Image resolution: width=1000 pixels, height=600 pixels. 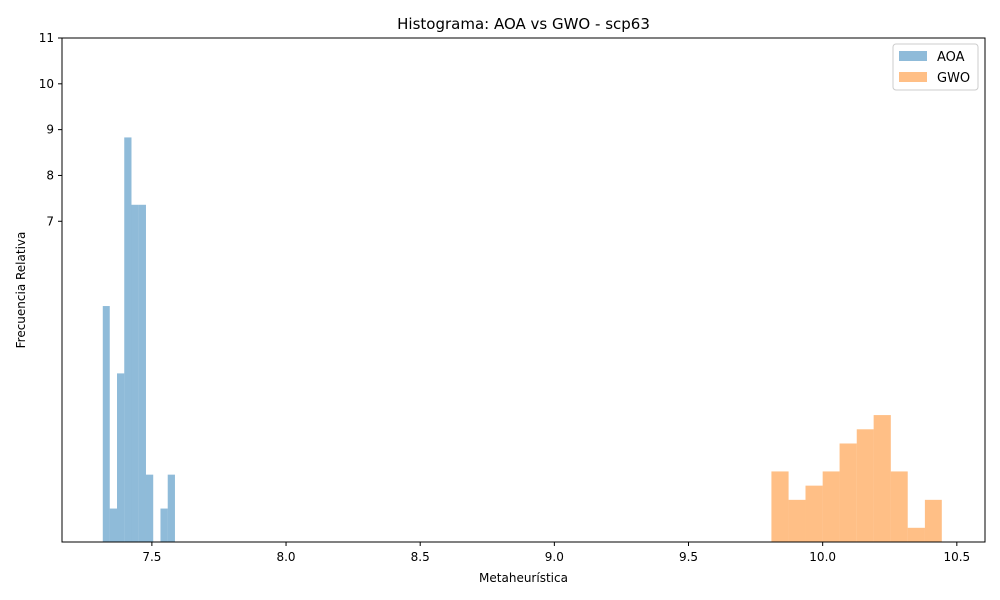 I want to click on x-tick-label: 9.0, so click(x=554, y=557).